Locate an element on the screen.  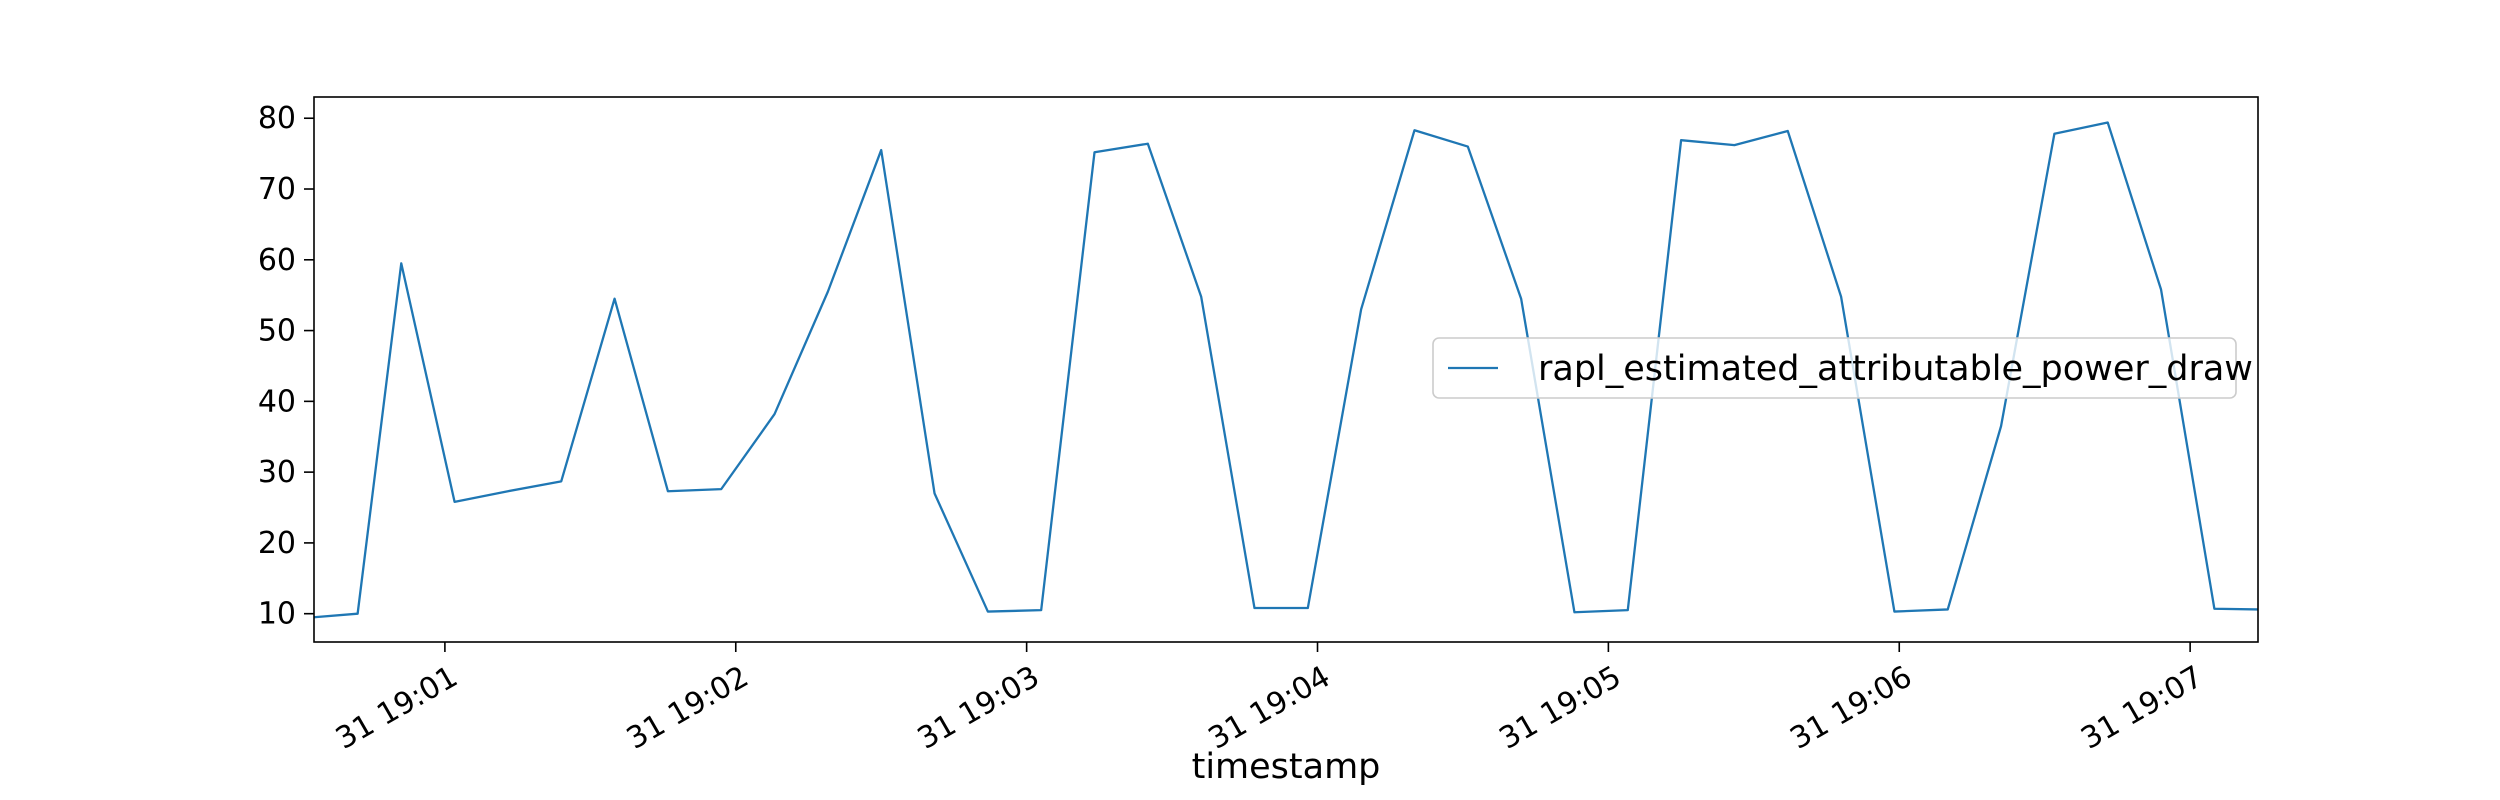
legend: rapl_estimated_attributable_power_draw is located at coordinates (1842, 368).